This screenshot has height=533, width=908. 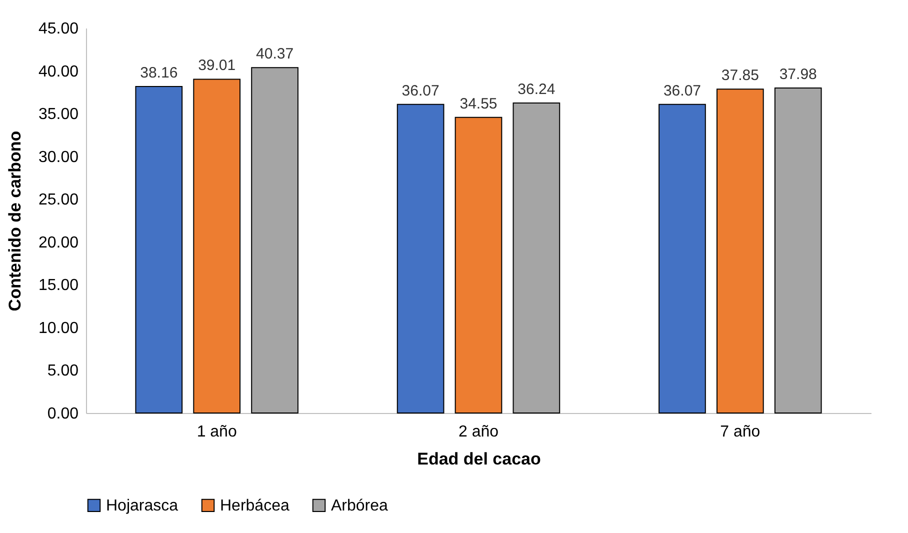 I want to click on data-label: 37.85, so click(x=740, y=75).